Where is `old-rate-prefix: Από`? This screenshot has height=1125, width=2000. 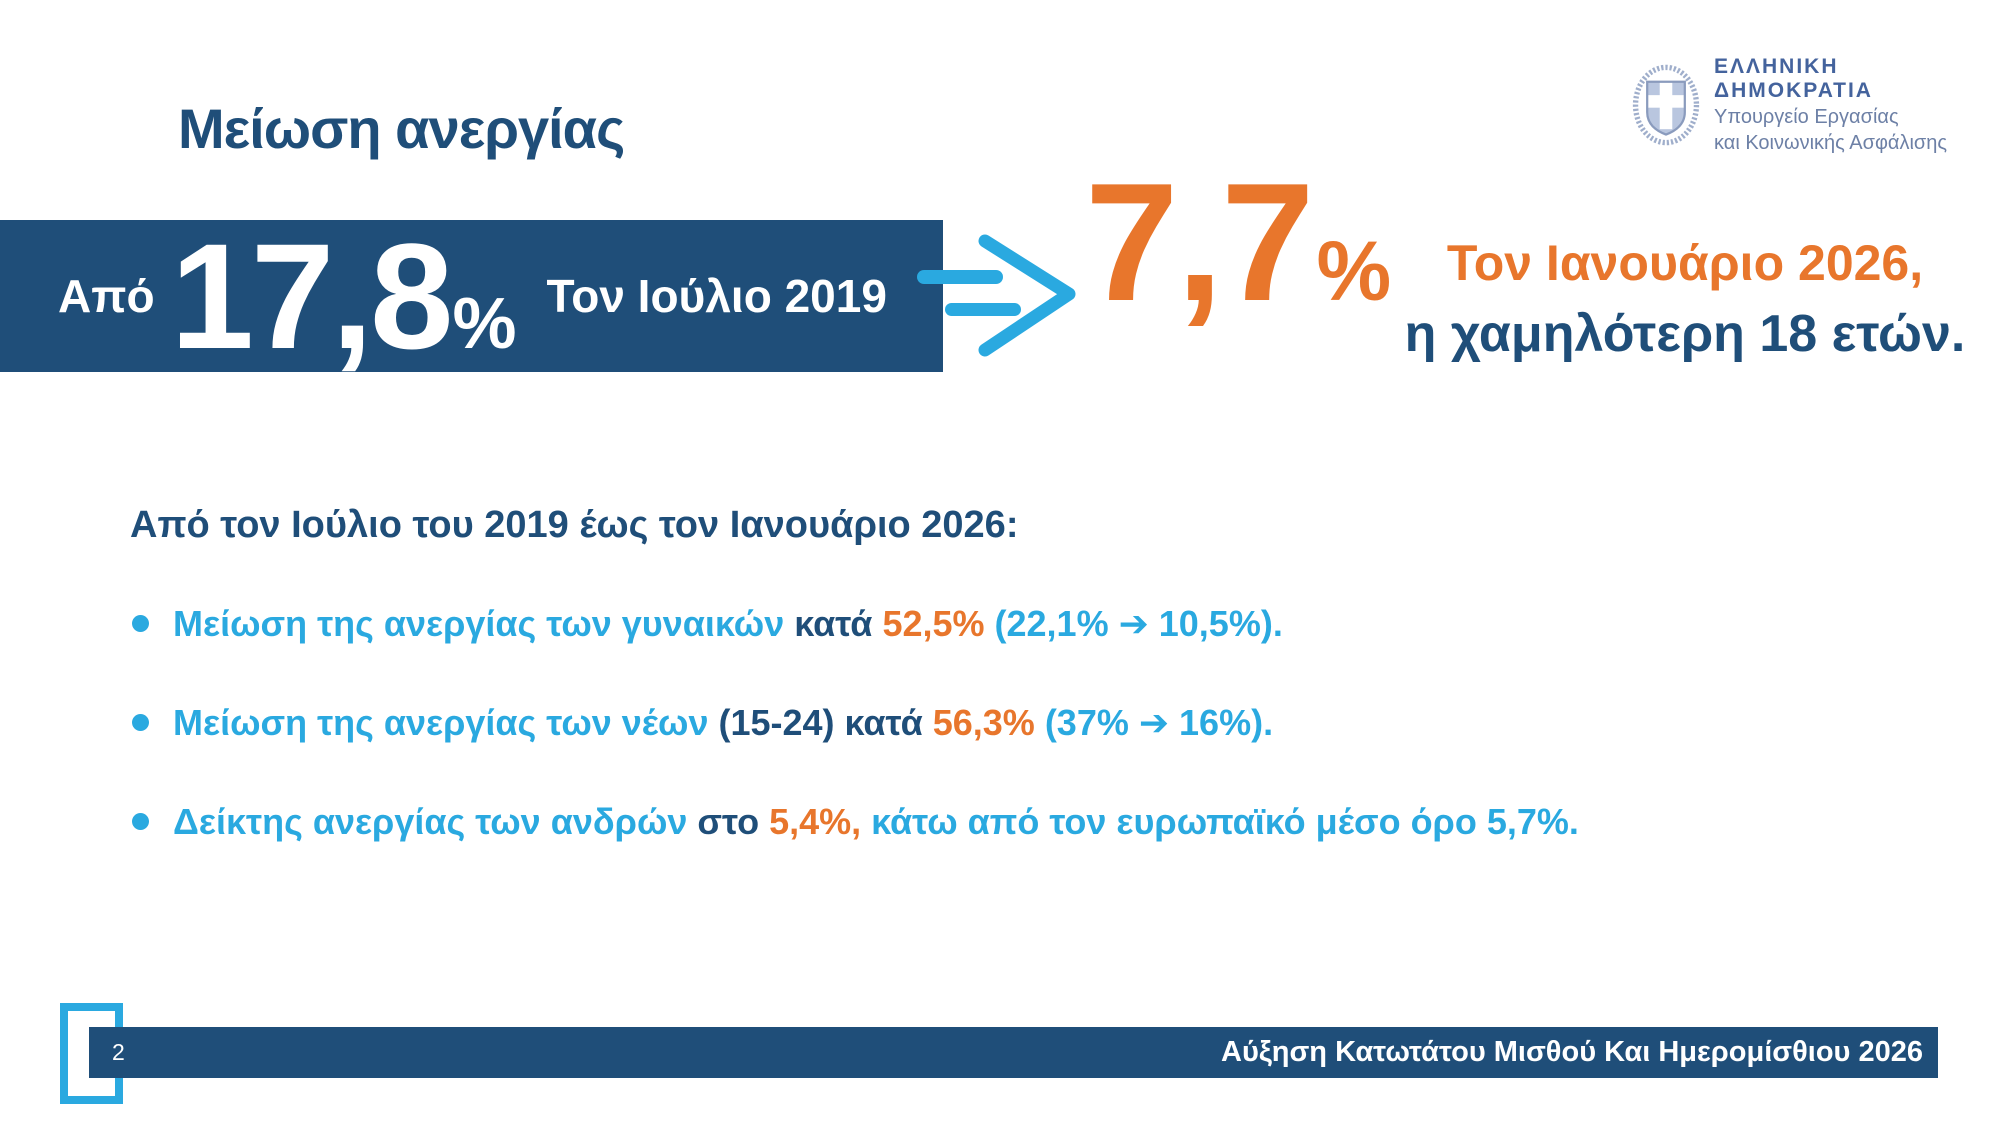
old-rate-prefix: Από is located at coordinates (106, 296).